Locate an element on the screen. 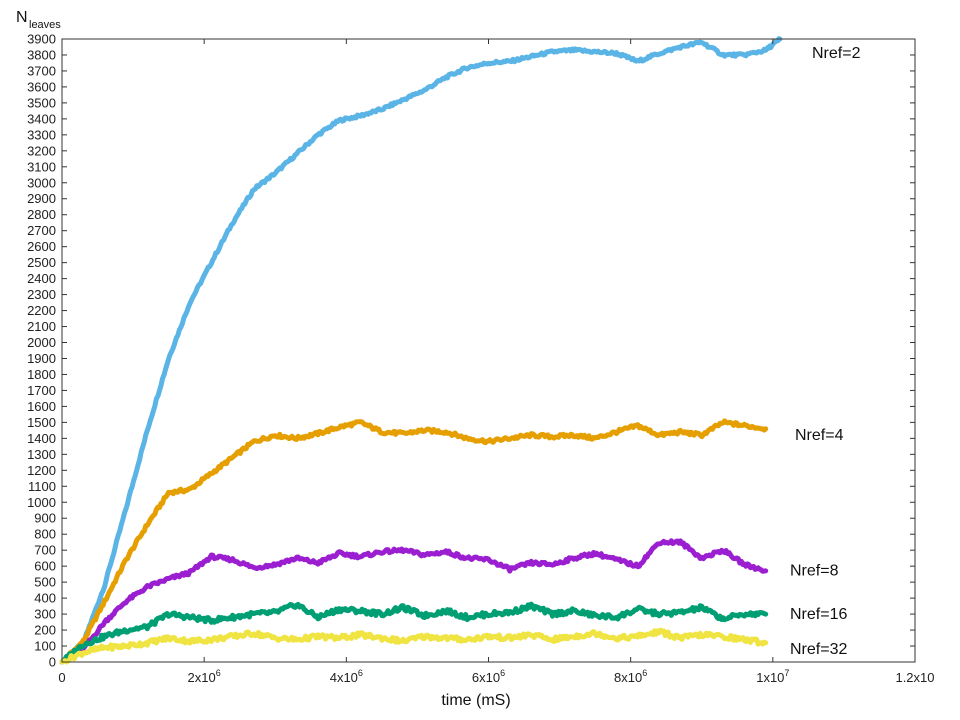 Image resolution: width=960 pixels, height=720 pixels. y-tick-label: 1800 is located at coordinates (41, 374).